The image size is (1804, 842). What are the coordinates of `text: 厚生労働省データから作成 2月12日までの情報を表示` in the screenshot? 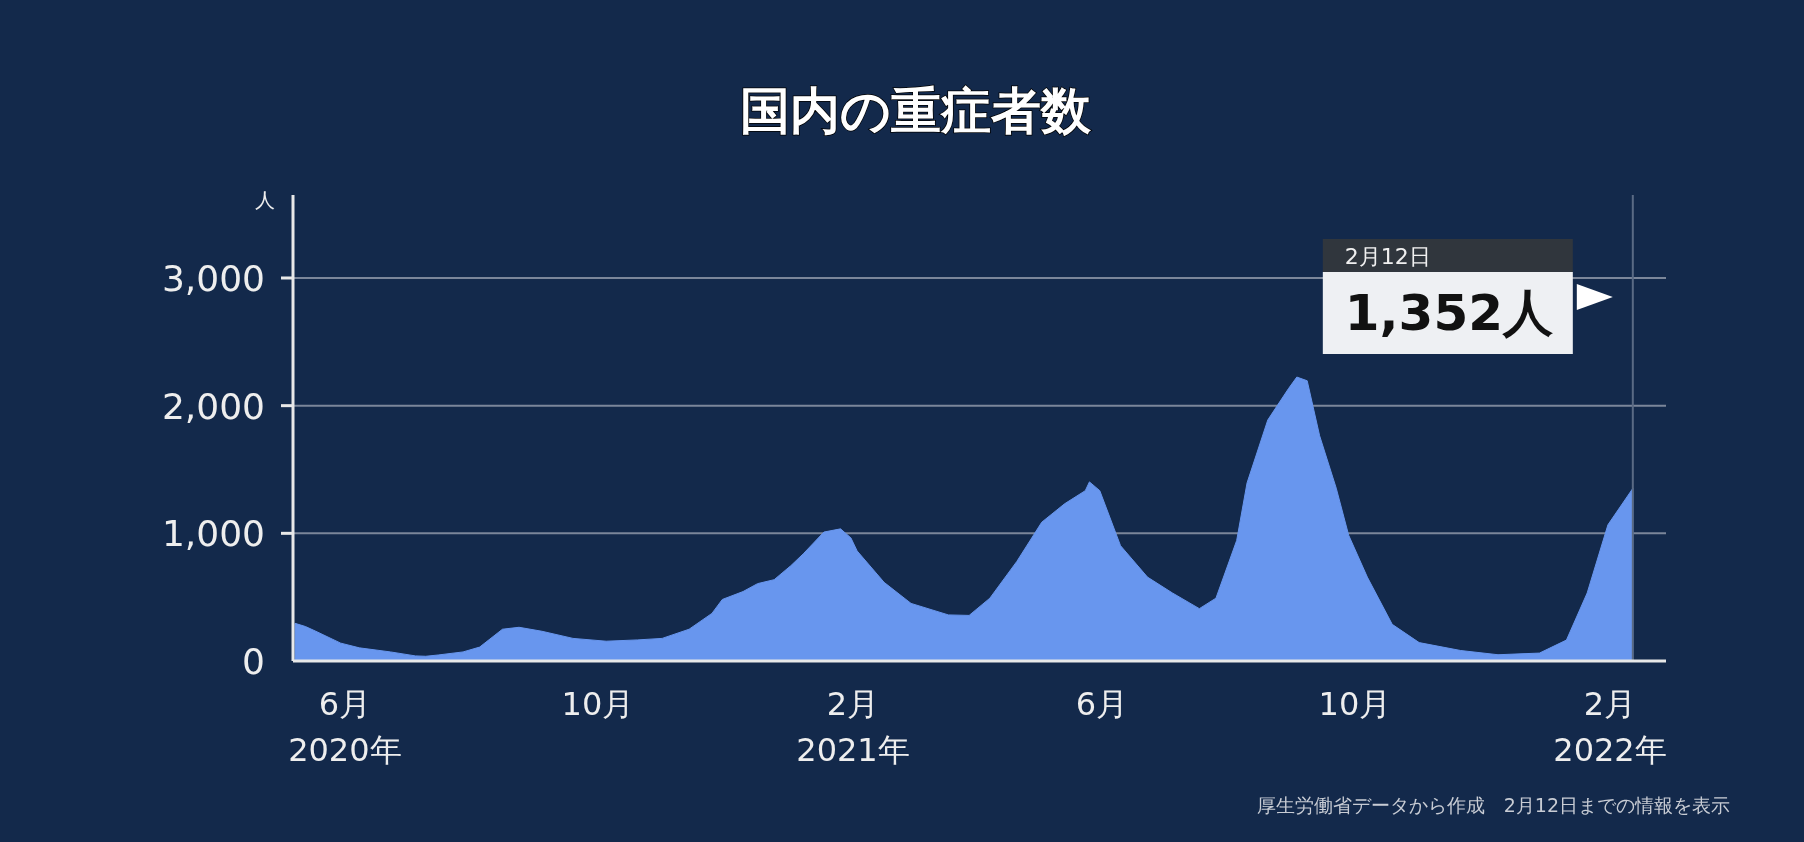 It's located at (1493, 805).